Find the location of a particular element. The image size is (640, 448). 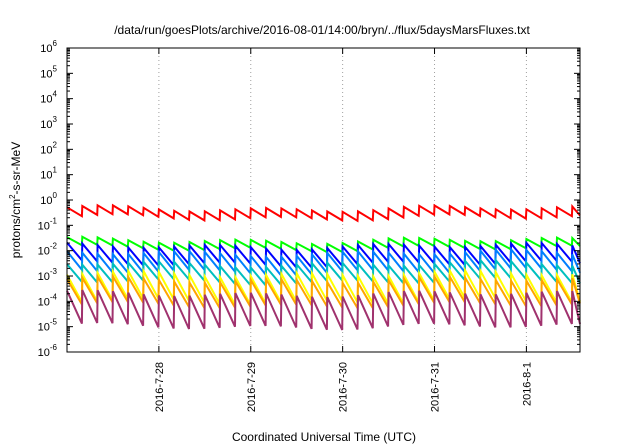

x-axis-label: Coordinated Universal Time (UTC) is located at coordinates (324, 437).